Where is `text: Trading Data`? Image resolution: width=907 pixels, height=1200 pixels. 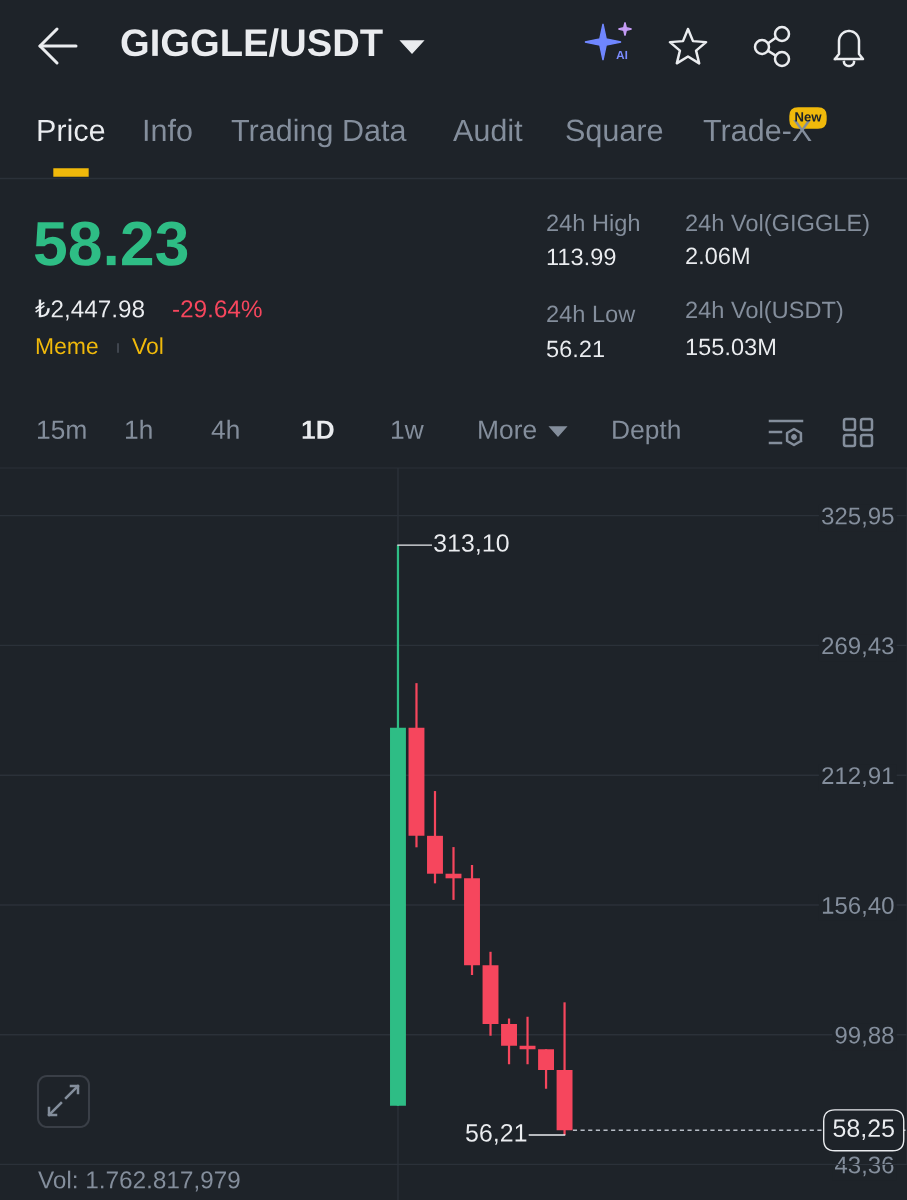 text: Trading Data is located at coordinates (319, 133).